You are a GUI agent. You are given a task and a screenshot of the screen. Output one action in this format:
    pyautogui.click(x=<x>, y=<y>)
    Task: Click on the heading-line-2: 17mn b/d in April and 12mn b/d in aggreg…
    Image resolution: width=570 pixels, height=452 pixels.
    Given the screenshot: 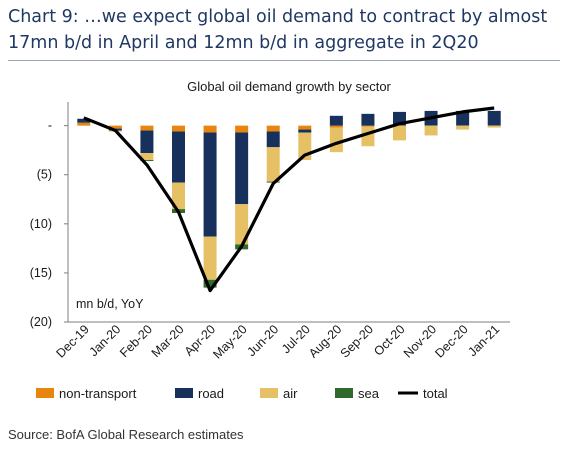 What is the action you would take?
    pyautogui.click(x=243, y=43)
    